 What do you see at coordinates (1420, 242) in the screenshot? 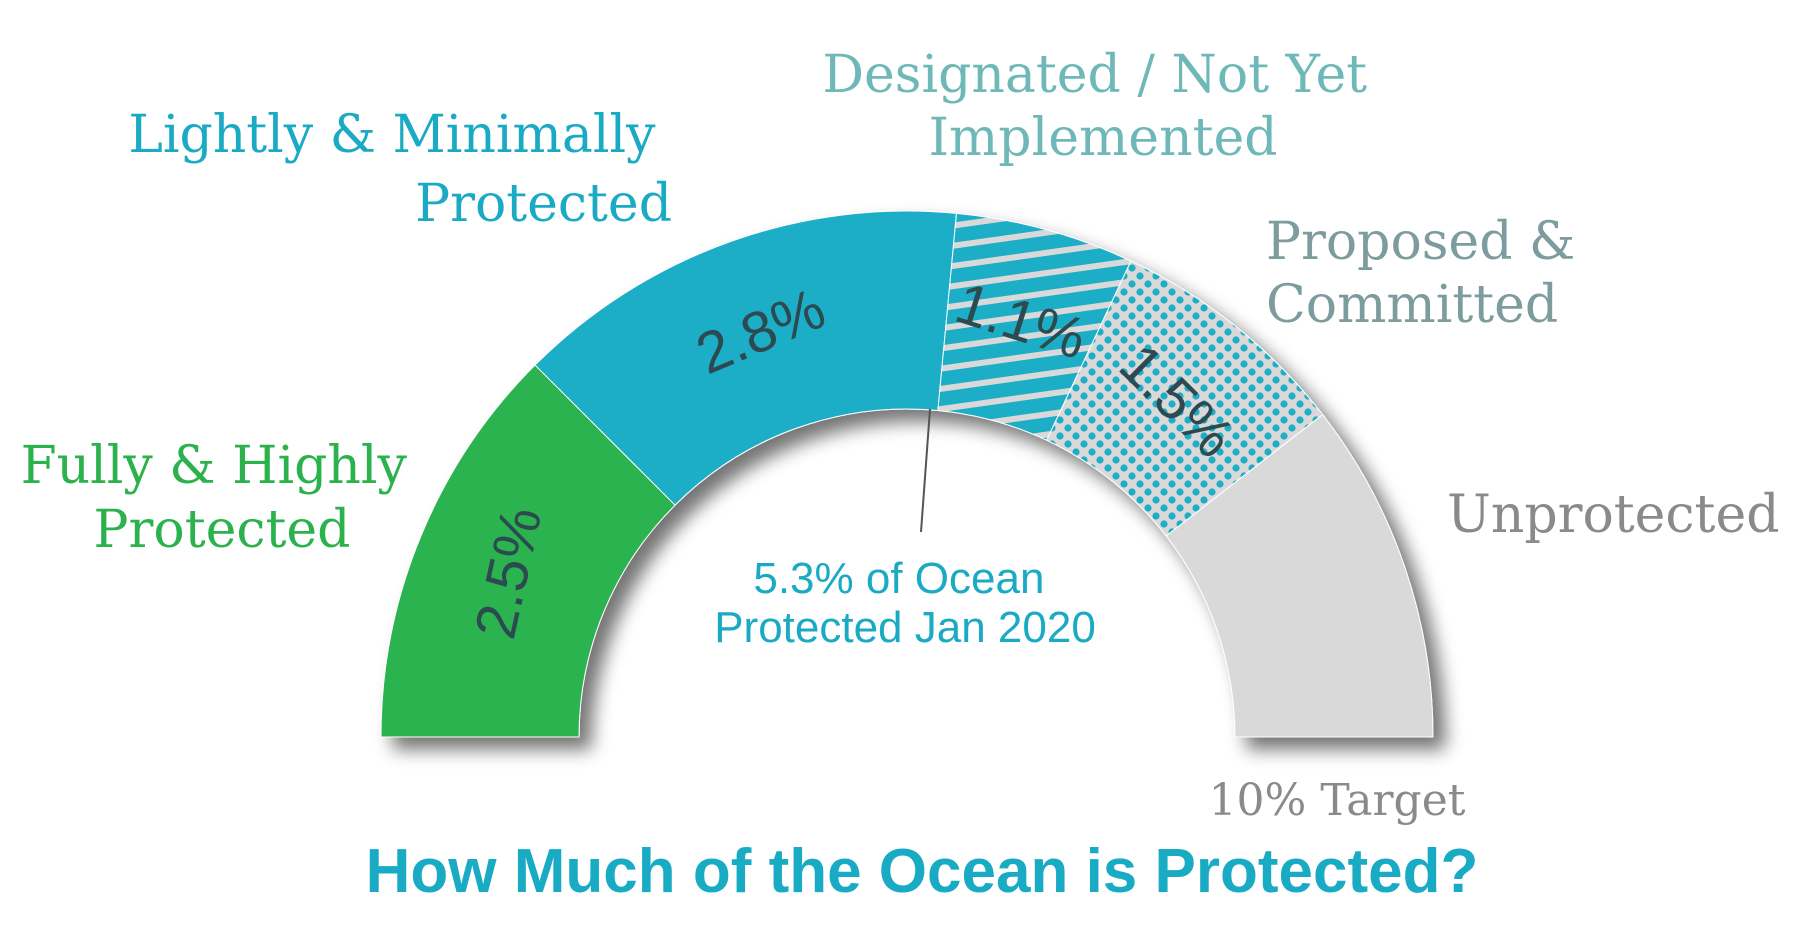
I see `label-line: Proposed &` at bounding box center [1420, 242].